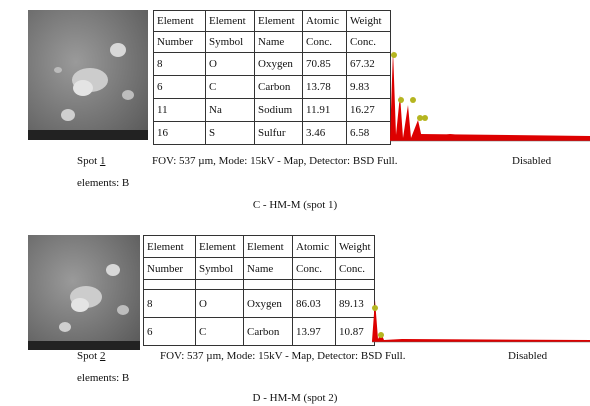  What do you see at coordinates (368, 133) in the screenshot?
I see `cell: 6.58` at bounding box center [368, 133].